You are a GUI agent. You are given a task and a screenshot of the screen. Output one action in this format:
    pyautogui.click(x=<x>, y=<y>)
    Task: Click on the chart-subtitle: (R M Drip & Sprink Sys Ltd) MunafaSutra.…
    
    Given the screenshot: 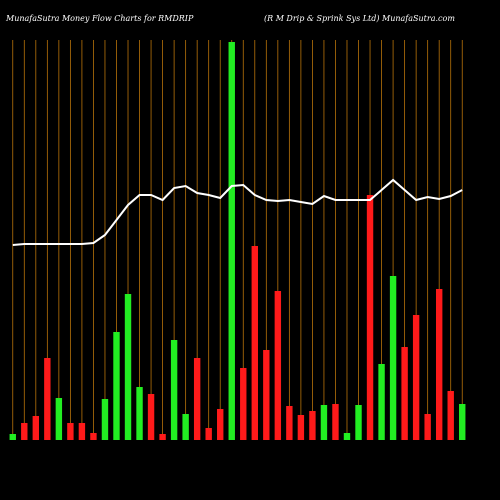 What is the action you would take?
    pyautogui.click(x=359, y=18)
    